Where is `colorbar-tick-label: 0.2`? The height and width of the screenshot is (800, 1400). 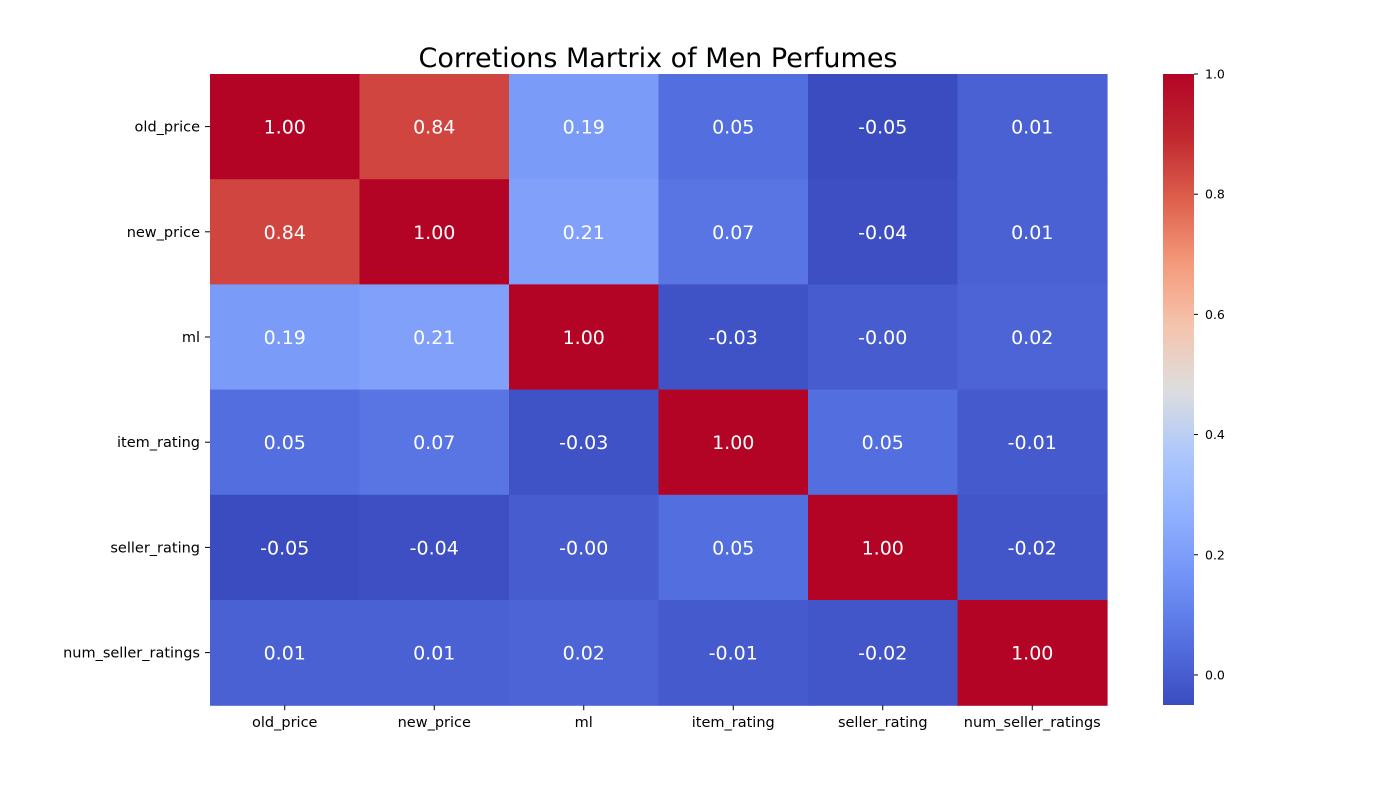 colorbar-tick-label: 0.2 is located at coordinates (1215, 554).